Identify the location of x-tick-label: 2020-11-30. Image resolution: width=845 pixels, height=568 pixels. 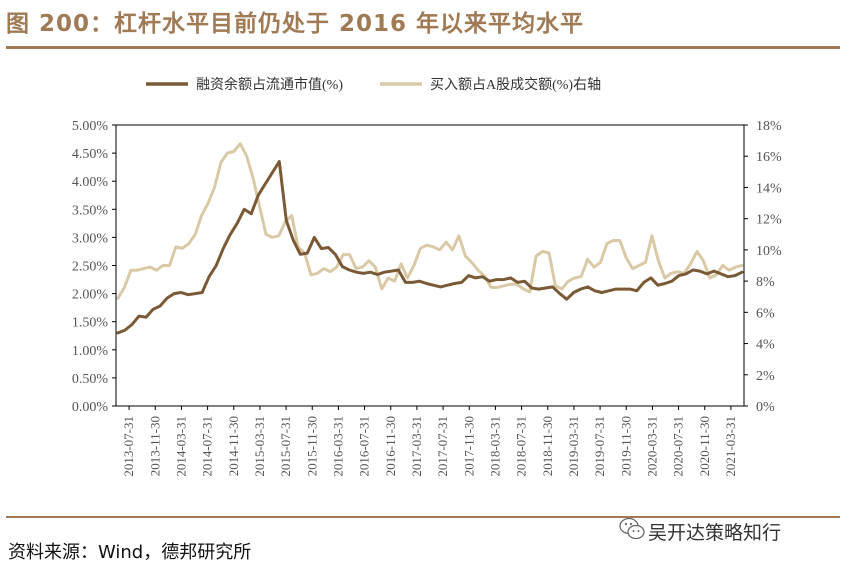
(704, 446).